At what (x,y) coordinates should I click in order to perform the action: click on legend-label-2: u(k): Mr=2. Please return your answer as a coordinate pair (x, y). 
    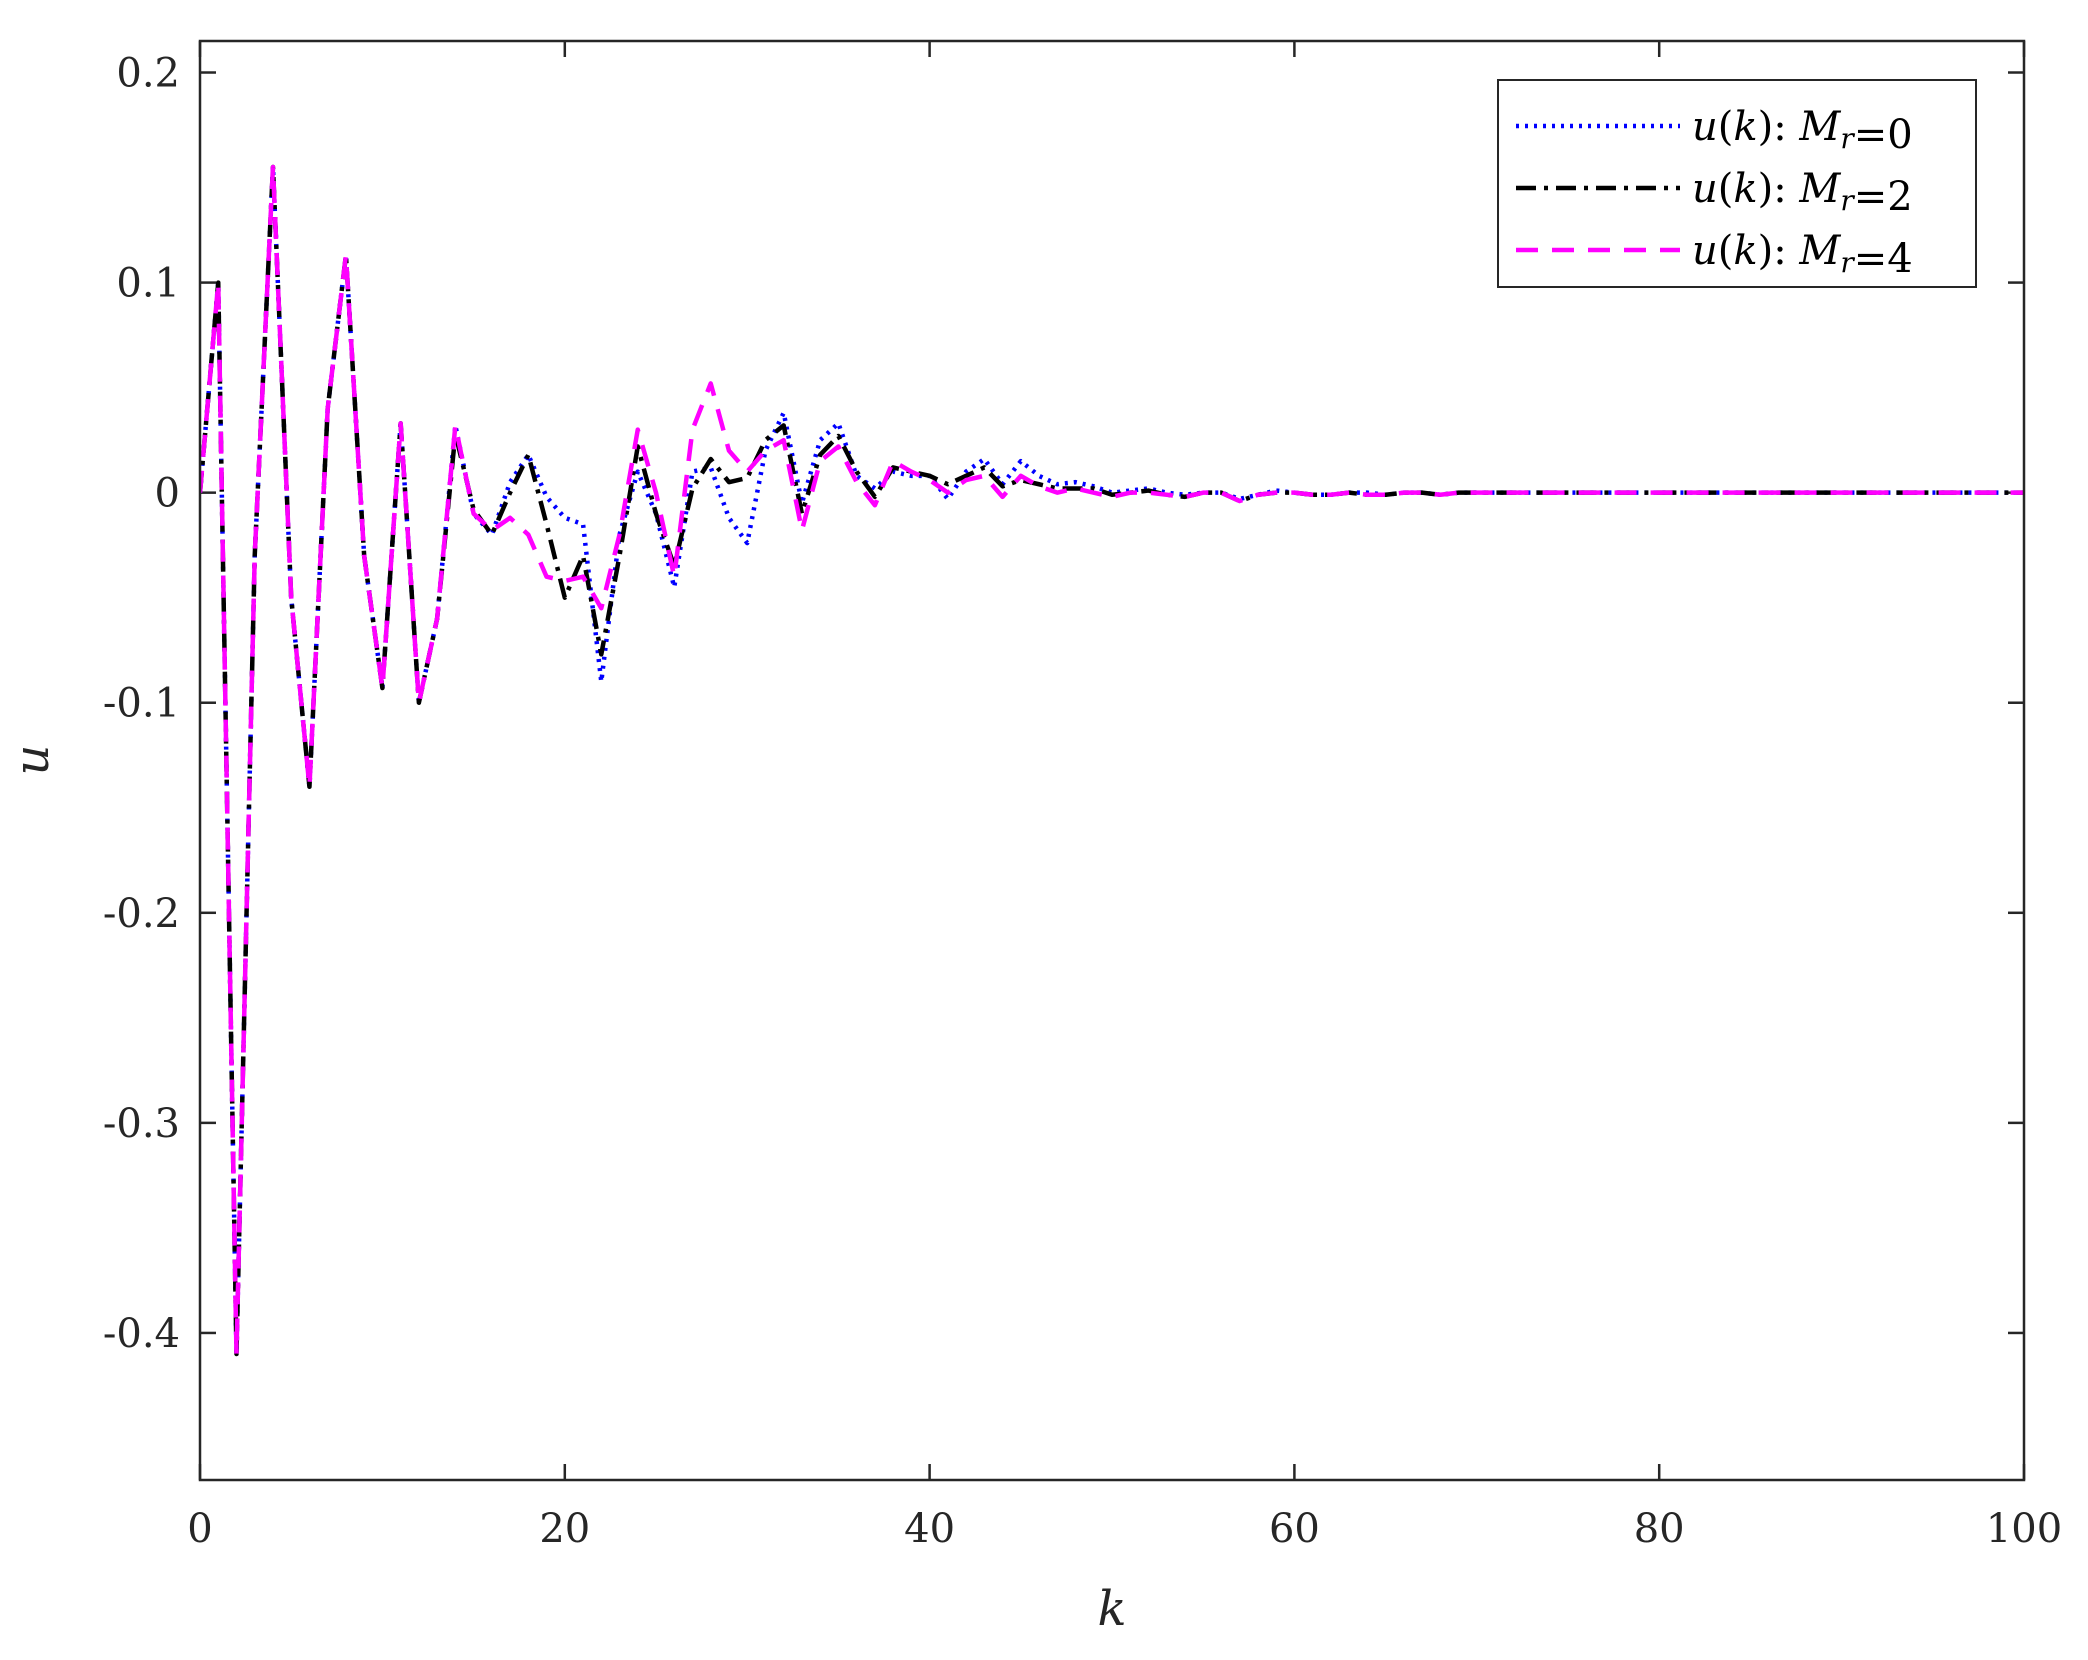
    Looking at the image, I should click on (1802, 193).